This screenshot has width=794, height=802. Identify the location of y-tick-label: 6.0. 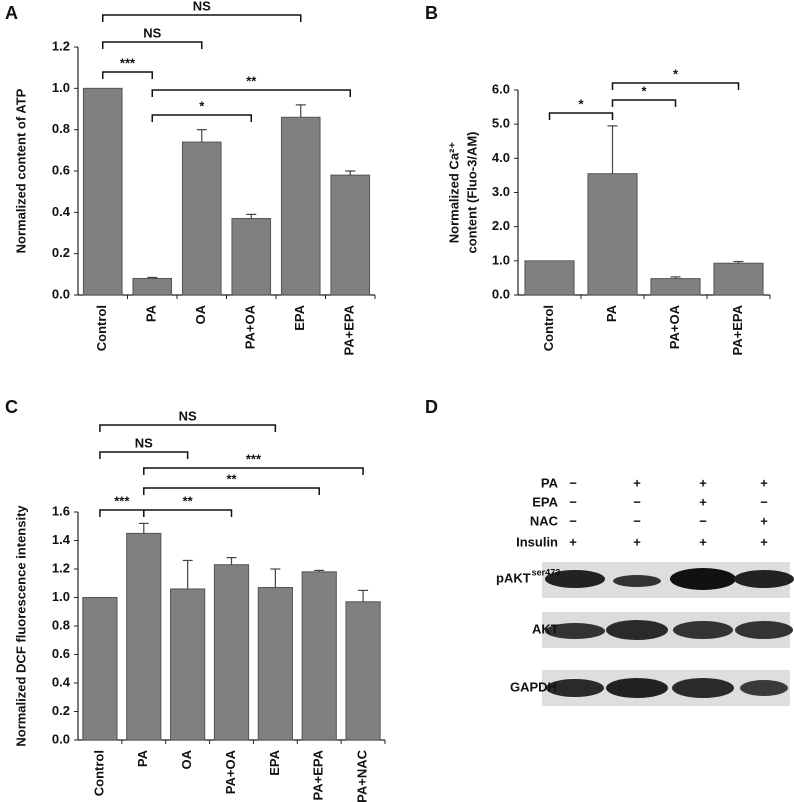
(501, 88).